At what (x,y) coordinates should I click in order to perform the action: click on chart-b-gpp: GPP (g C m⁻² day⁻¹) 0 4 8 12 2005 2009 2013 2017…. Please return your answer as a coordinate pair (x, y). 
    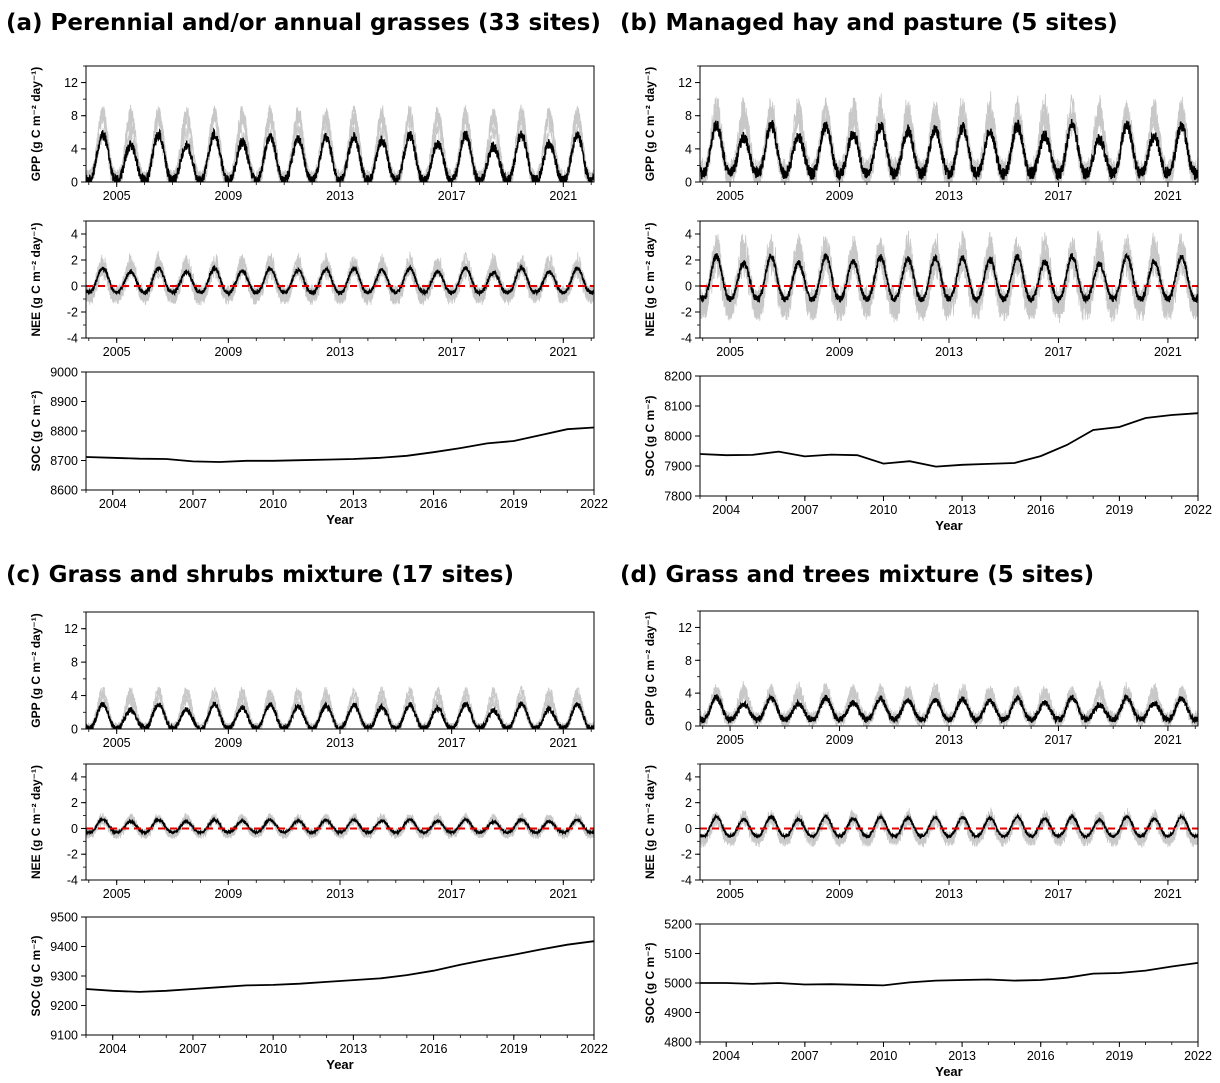
    Looking at the image, I should click on (921, 134).